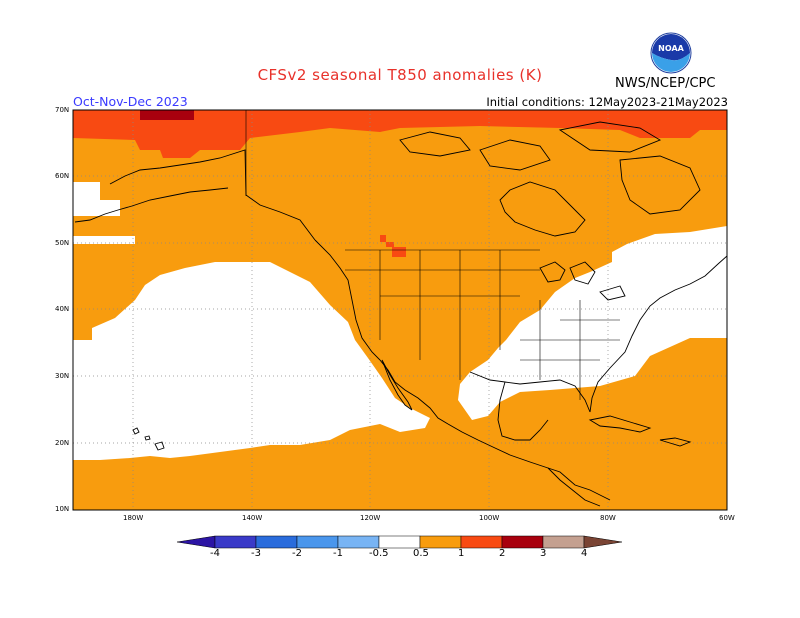 The width and height of the screenshot is (800, 618). What do you see at coordinates (489, 518) in the screenshot?
I see `lon-label-100w: 100W` at bounding box center [489, 518].